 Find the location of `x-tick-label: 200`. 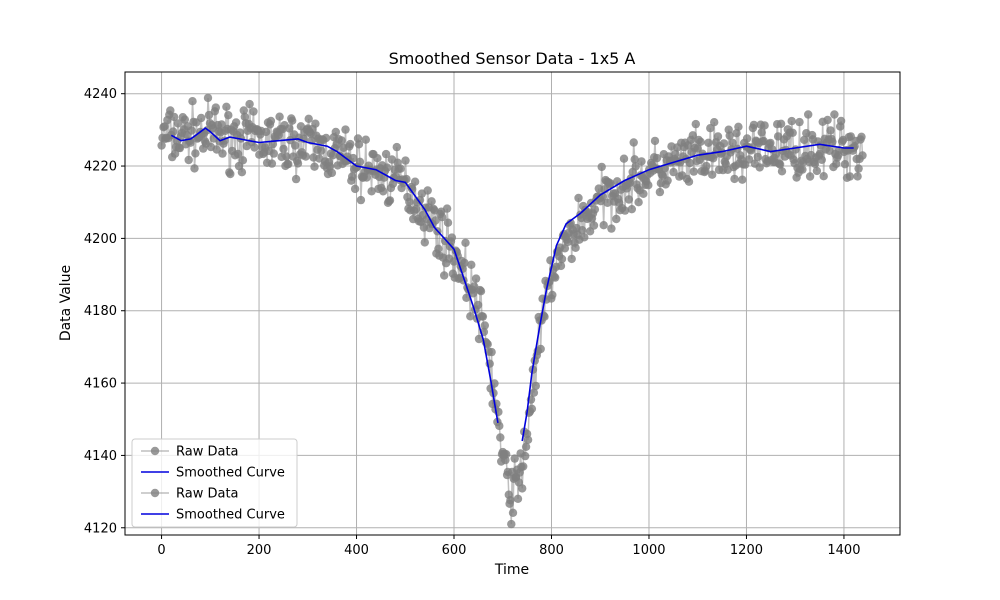

x-tick-label: 200 is located at coordinates (259, 550).